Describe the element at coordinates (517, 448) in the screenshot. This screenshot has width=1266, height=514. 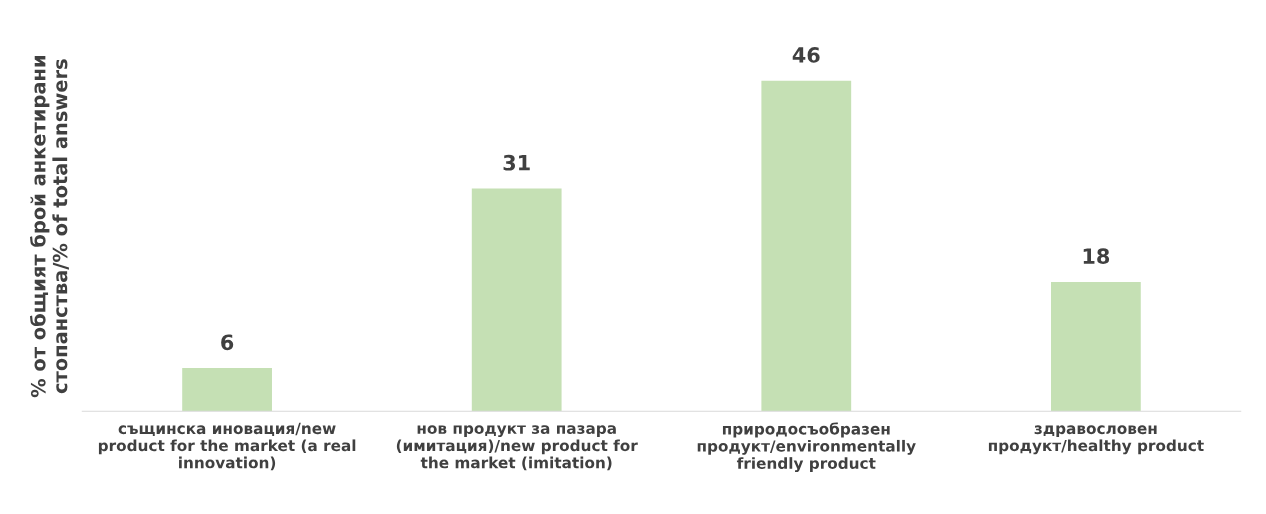
I see `x-tick-label: нов продукт за пазара (имитация)/new product for the market (imitation)` at that location.